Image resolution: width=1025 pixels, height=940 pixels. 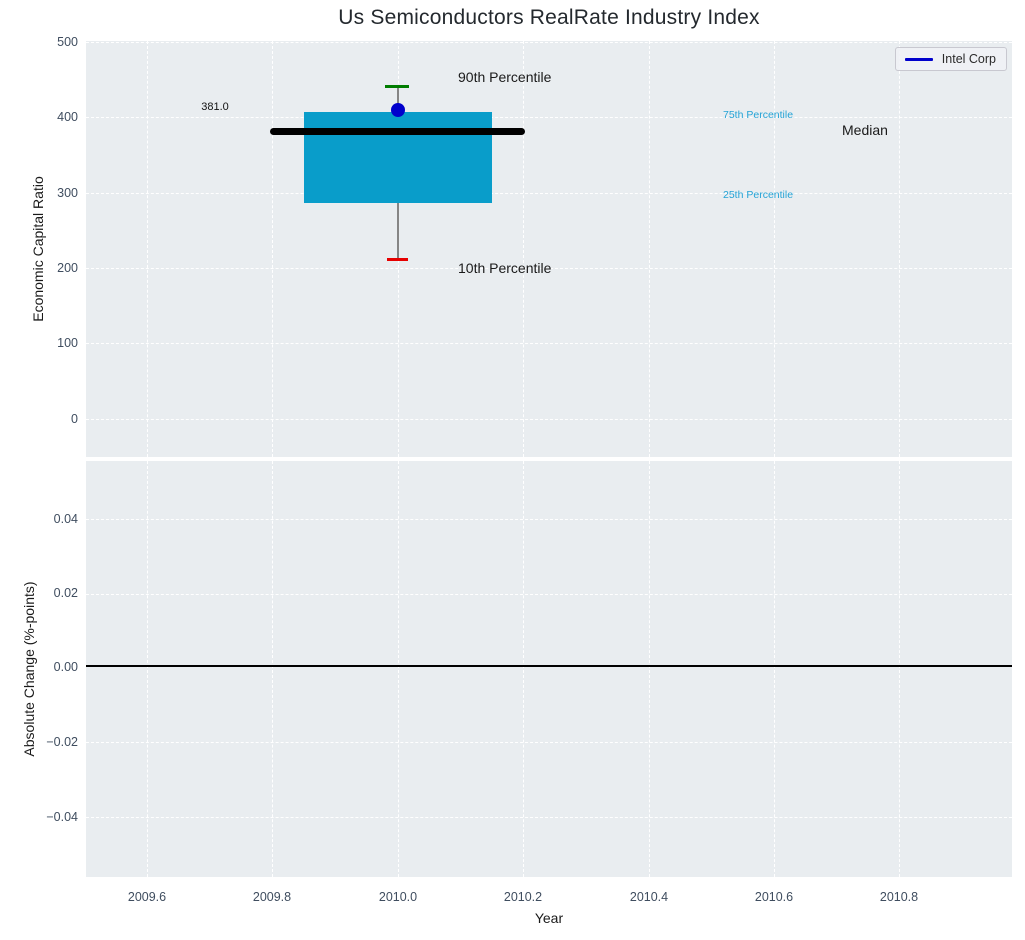 What do you see at coordinates (968, 59) in the screenshot?
I see `legend-label: Intel Corp` at bounding box center [968, 59].